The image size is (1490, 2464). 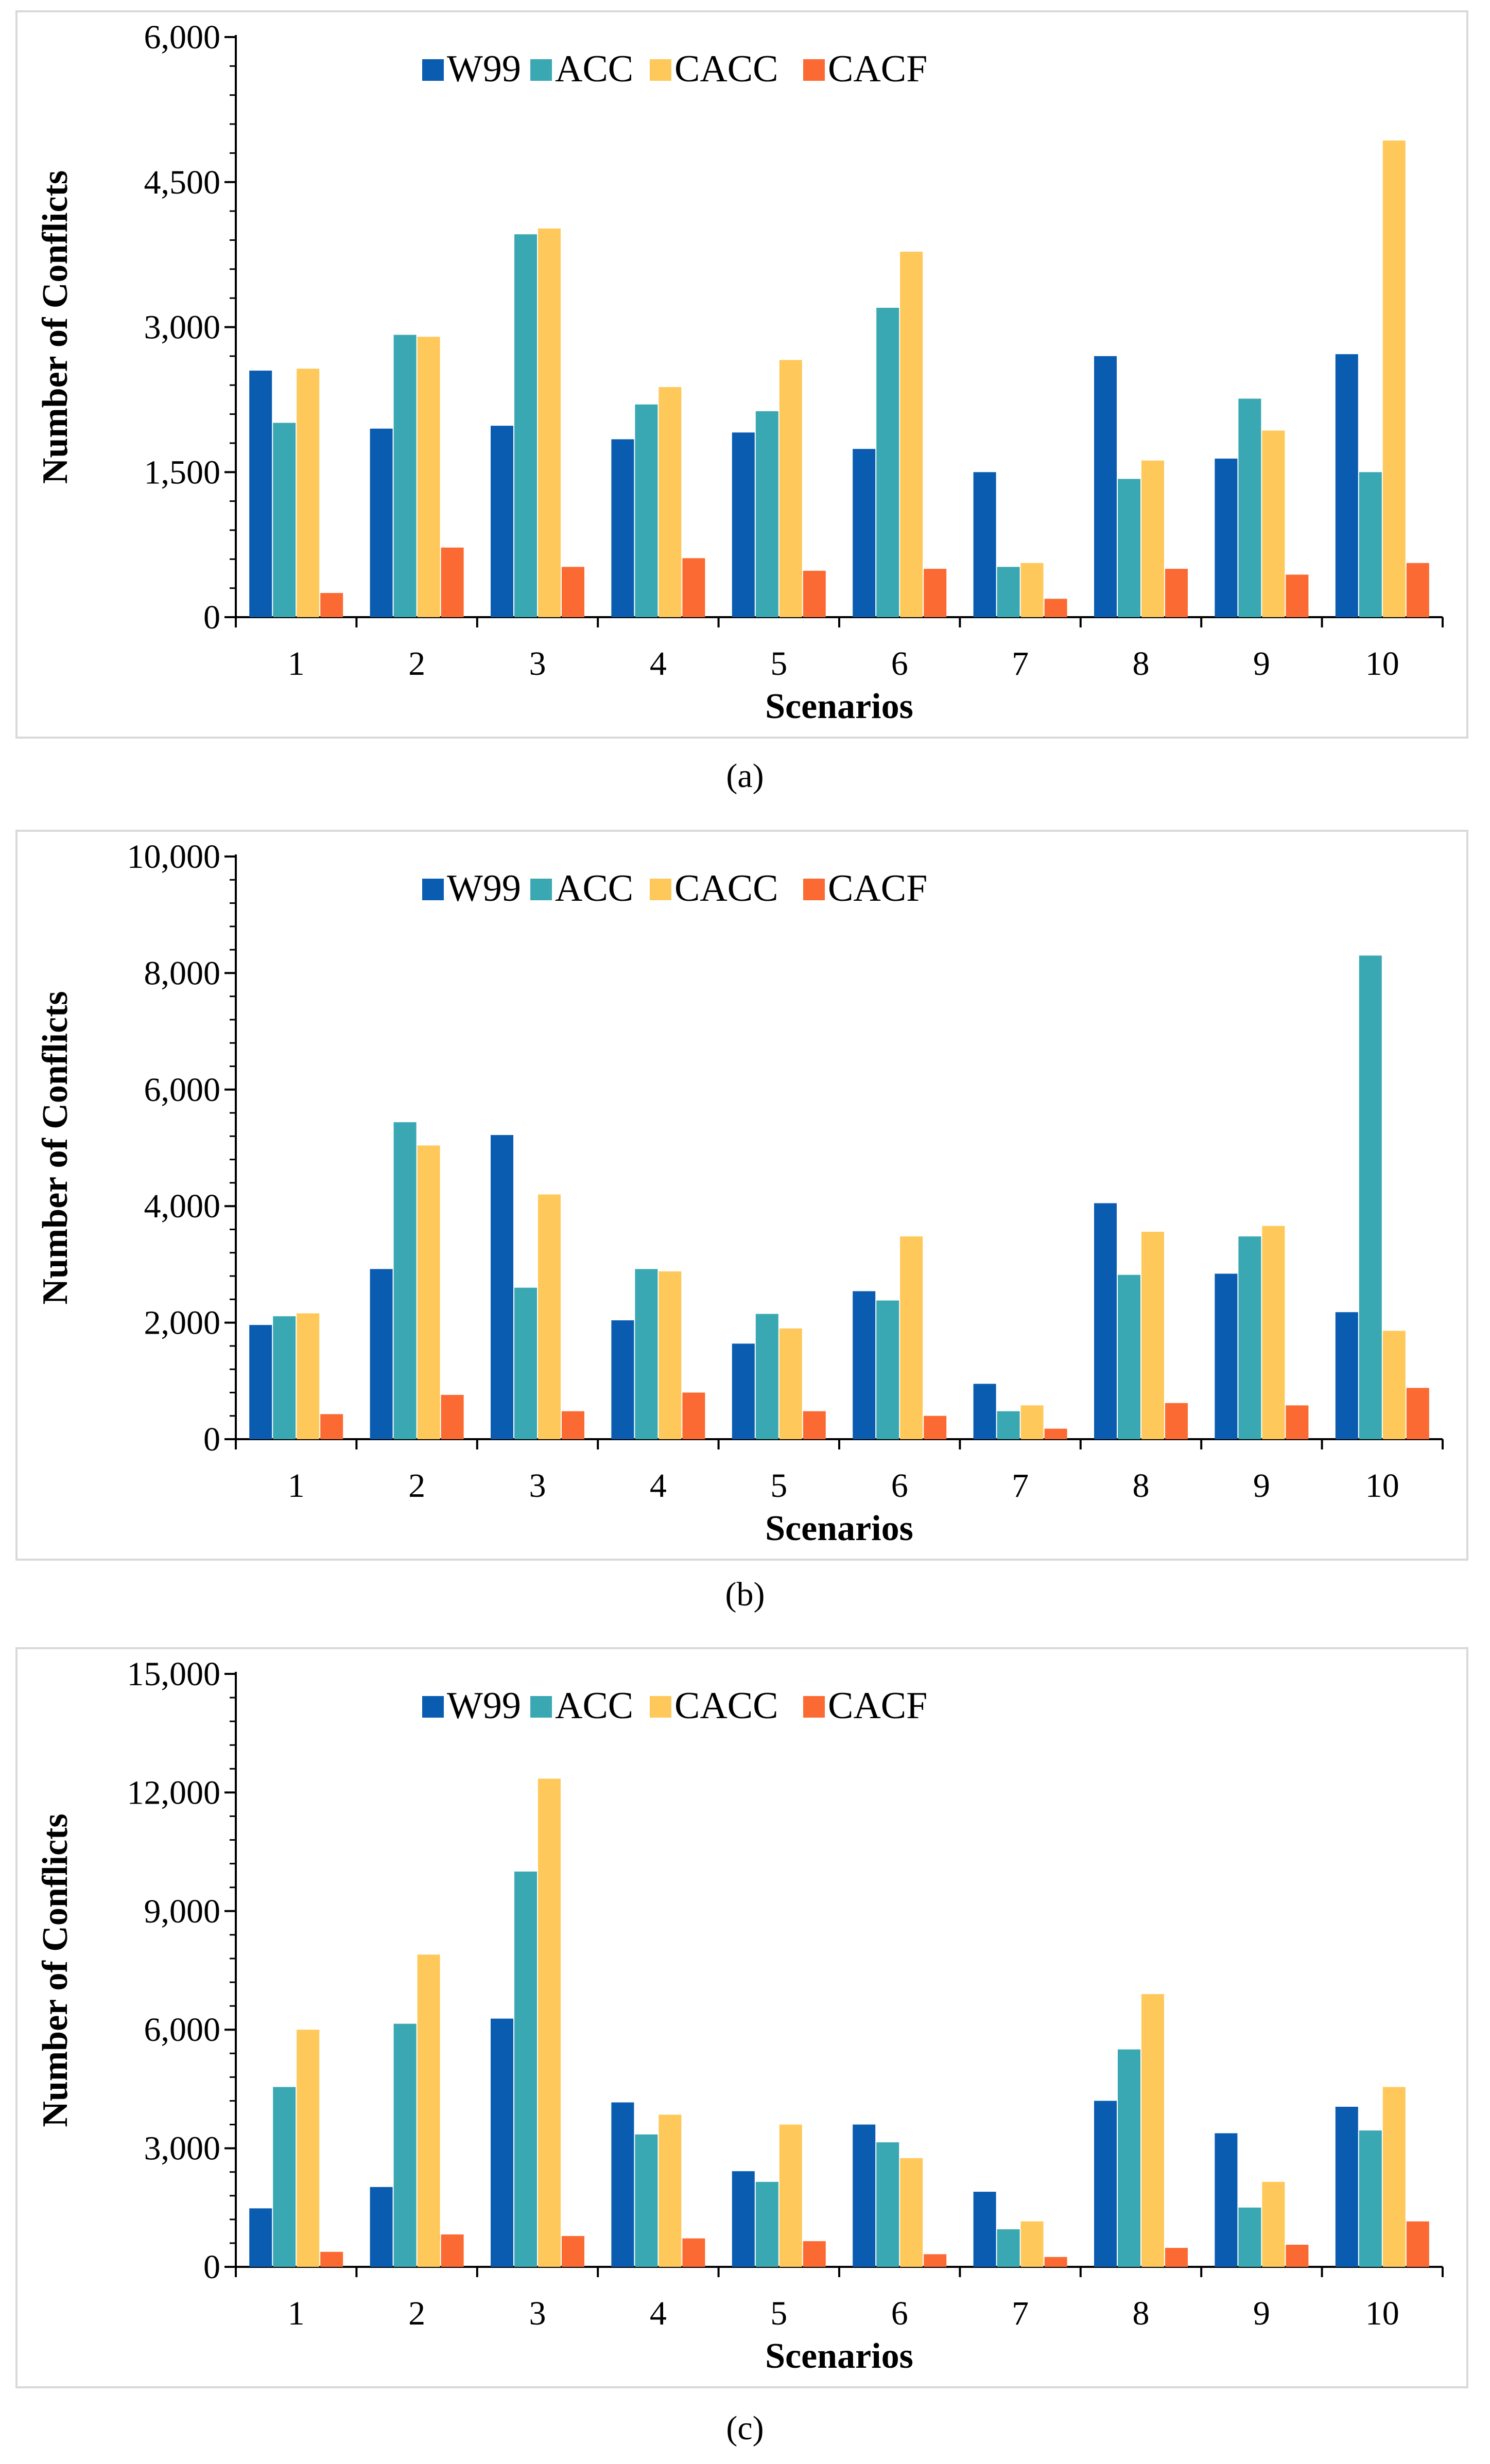 I want to click on x-tick-label: 6, so click(x=899, y=1486).